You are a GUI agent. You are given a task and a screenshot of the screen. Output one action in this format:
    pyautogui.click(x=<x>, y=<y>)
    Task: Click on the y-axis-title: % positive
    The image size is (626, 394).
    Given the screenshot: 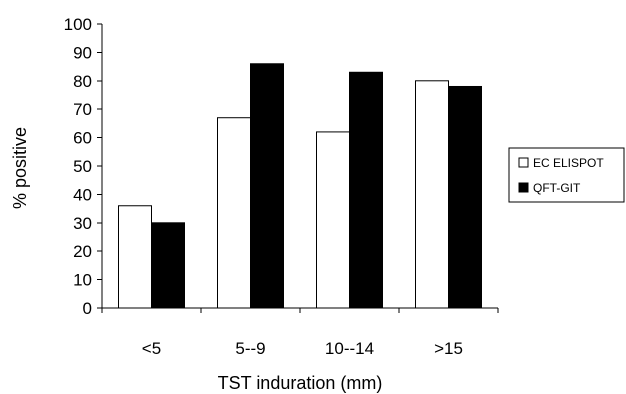 What is the action you would take?
    pyautogui.click(x=20, y=168)
    